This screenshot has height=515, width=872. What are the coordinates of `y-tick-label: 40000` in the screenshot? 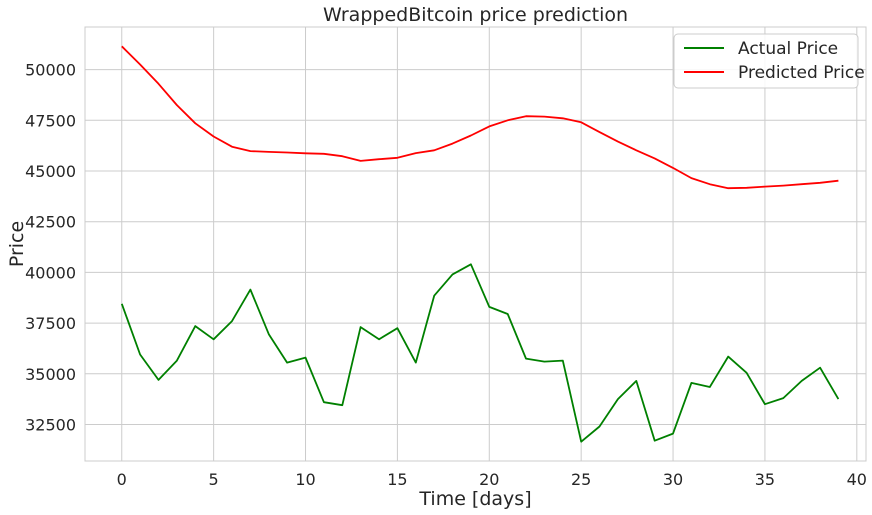 It's located at (50, 272).